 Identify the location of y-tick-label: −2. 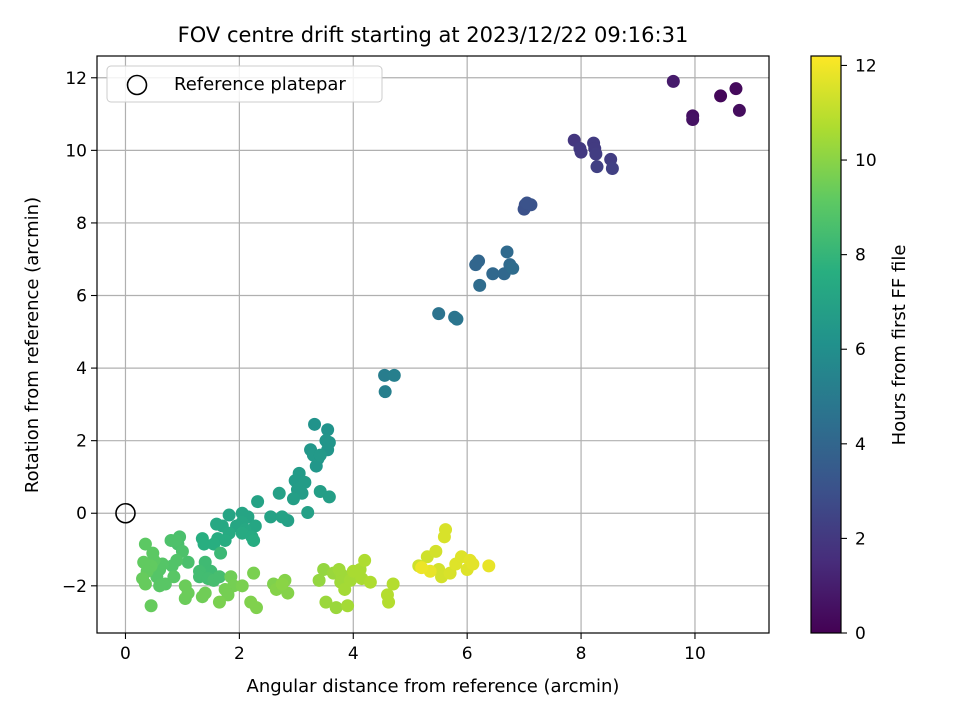
(74, 587).